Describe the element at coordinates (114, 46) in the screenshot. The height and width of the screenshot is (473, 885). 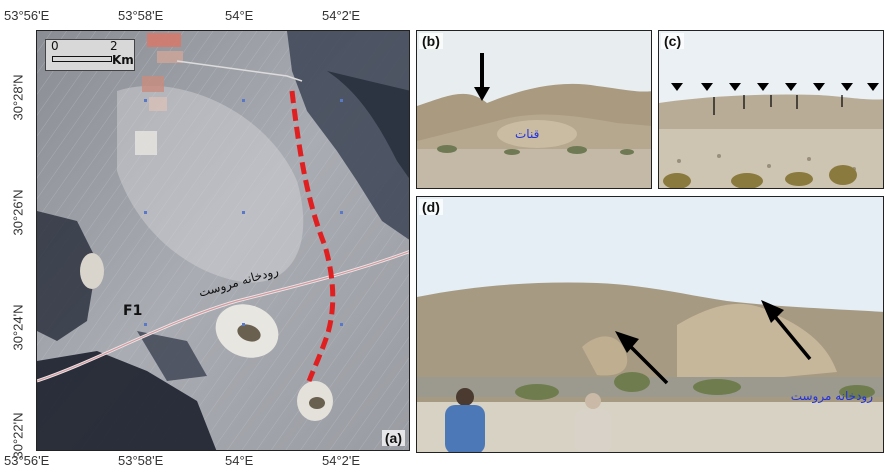
I see `scale-end-label: 2` at that location.